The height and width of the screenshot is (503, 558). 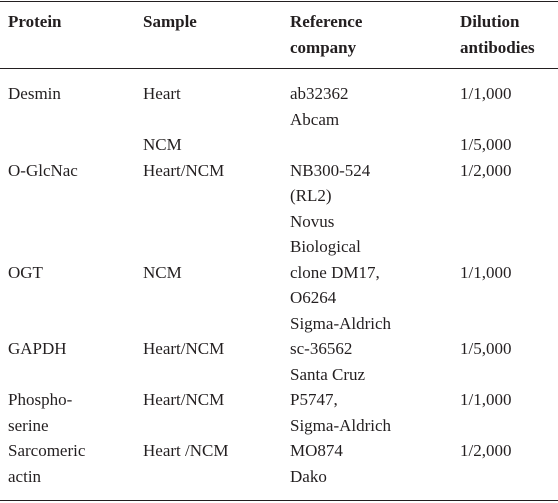 What do you see at coordinates (37, 348) in the screenshot?
I see `table-cell: GAPDH` at bounding box center [37, 348].